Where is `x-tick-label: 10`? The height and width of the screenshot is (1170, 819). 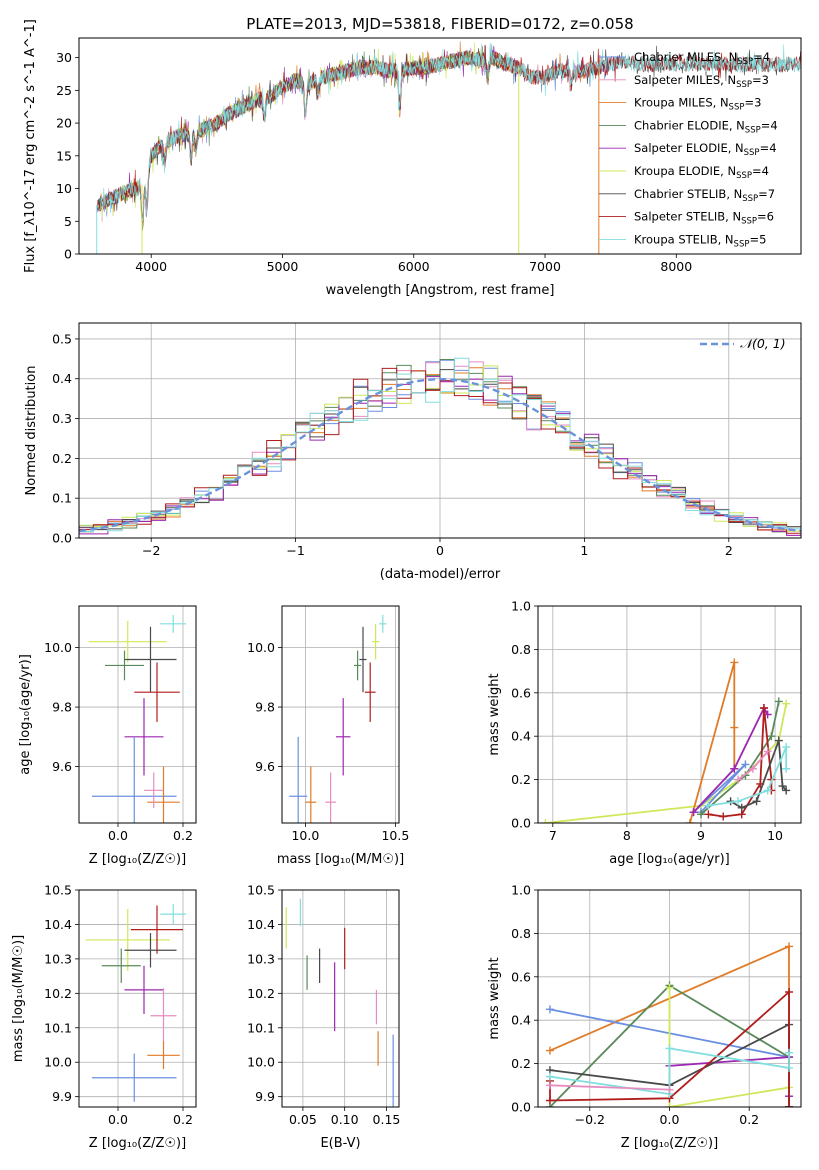
x-tick-label: 10 is located at coordinates (775, 835).